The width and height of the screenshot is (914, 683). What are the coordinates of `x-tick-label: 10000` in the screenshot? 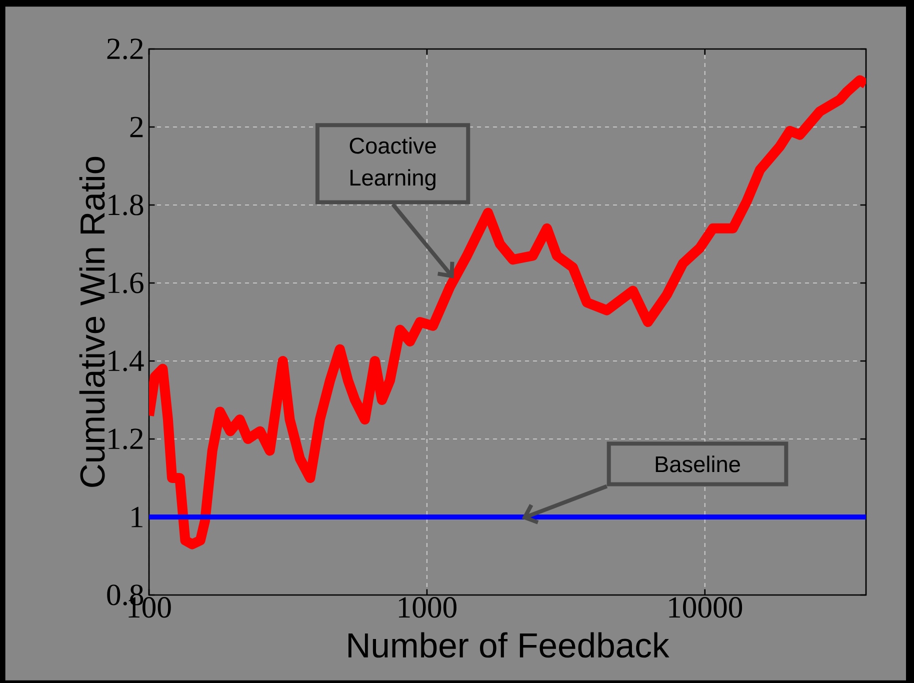 It's located at (705, 607).